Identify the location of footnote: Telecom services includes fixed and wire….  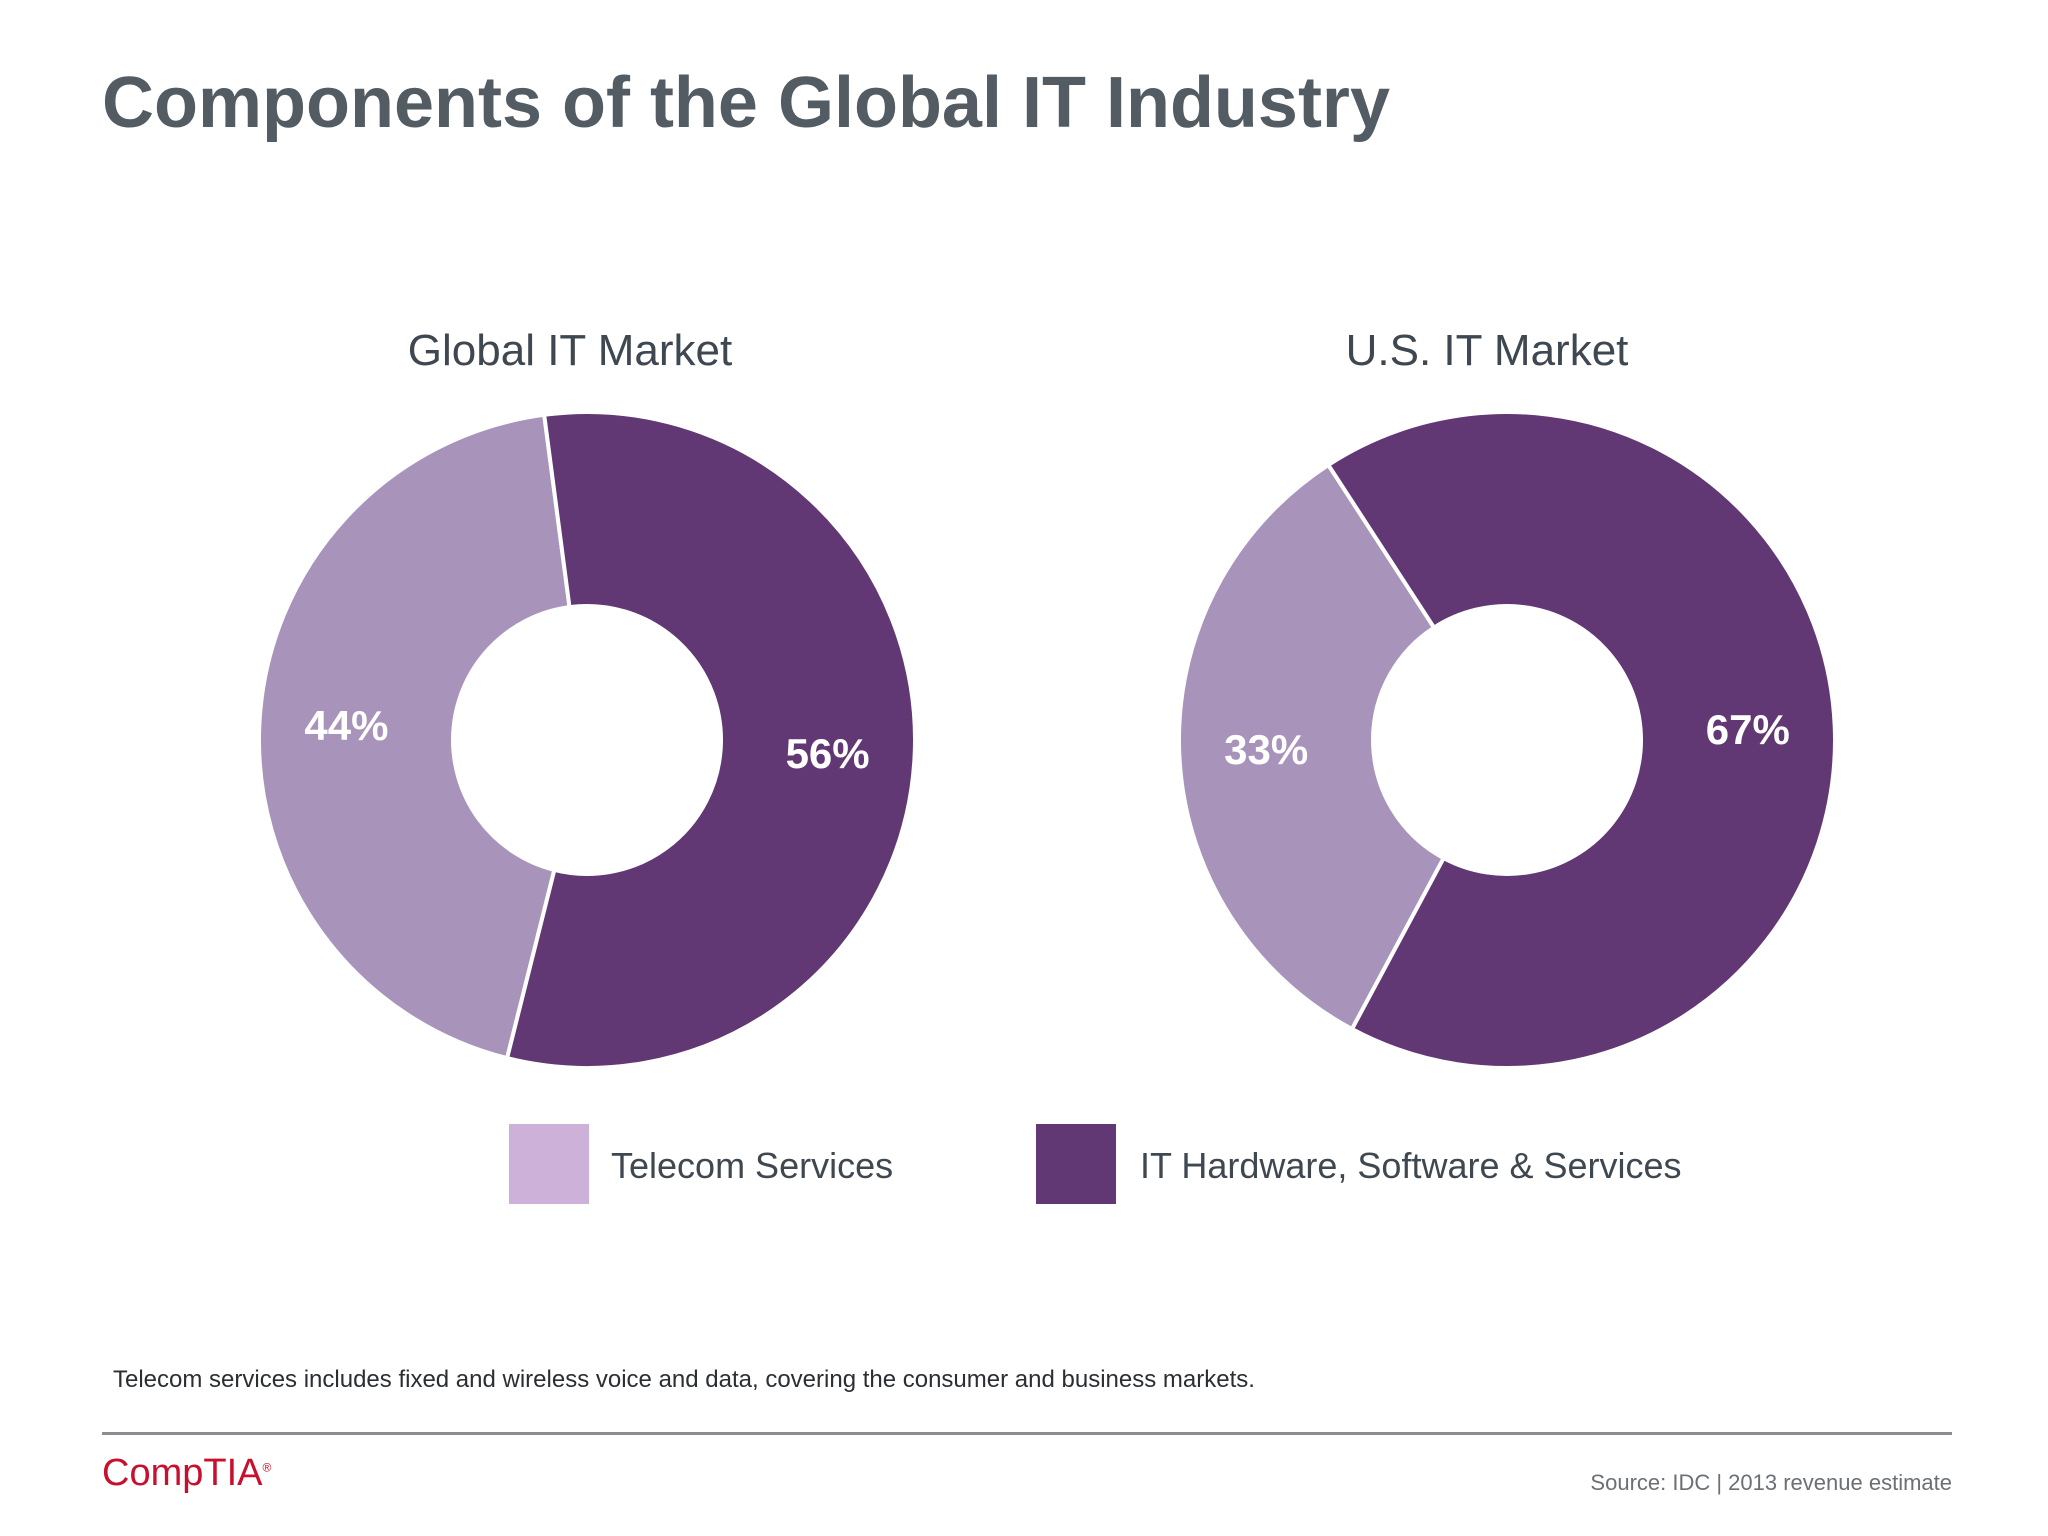
(684, 1379).